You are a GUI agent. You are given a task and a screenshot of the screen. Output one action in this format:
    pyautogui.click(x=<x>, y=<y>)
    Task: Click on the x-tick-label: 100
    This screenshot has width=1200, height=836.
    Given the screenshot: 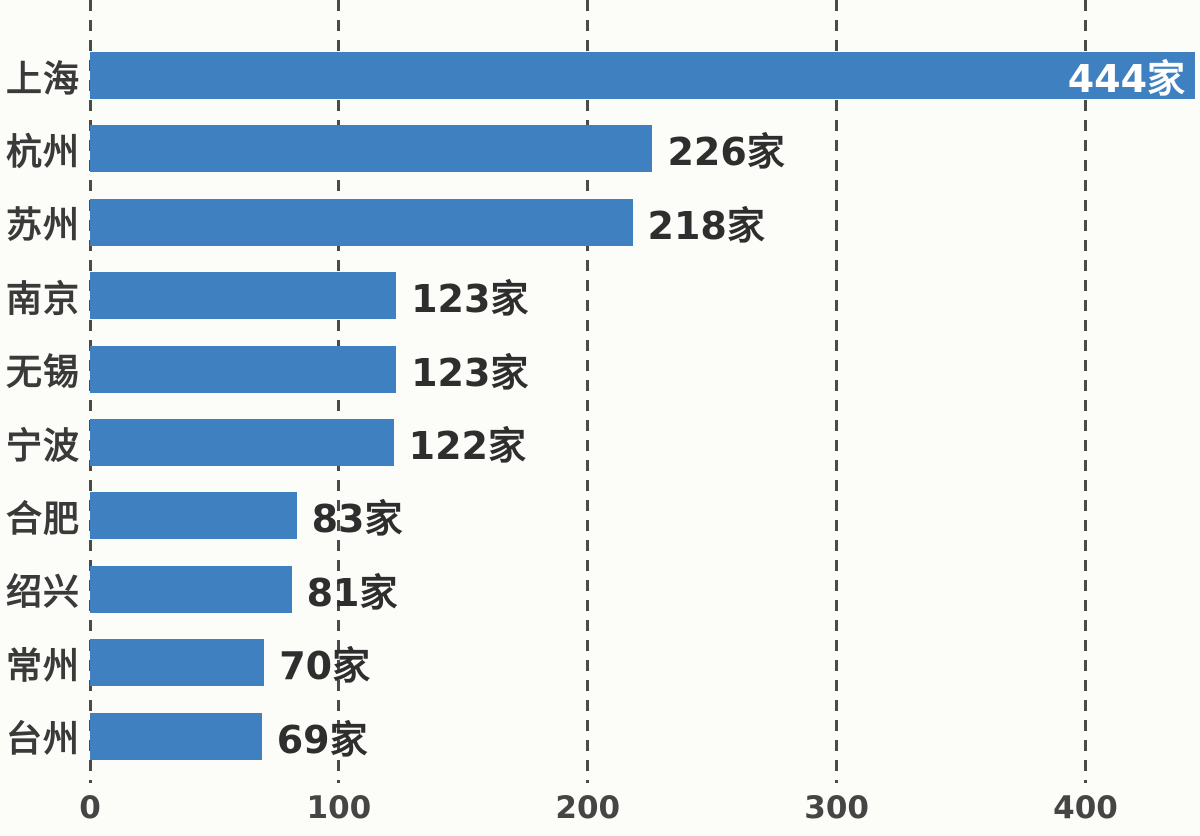 What is the action you would take?
    pyautogui.click(x=339, y=808)
    